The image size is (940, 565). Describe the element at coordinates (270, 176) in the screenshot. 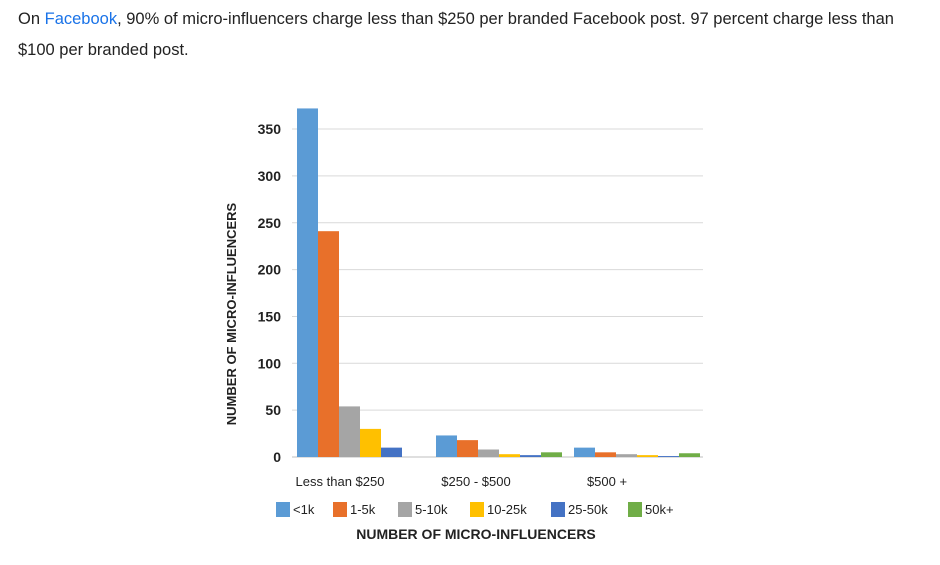

I see `y-tick-label-300: 300` at that location.